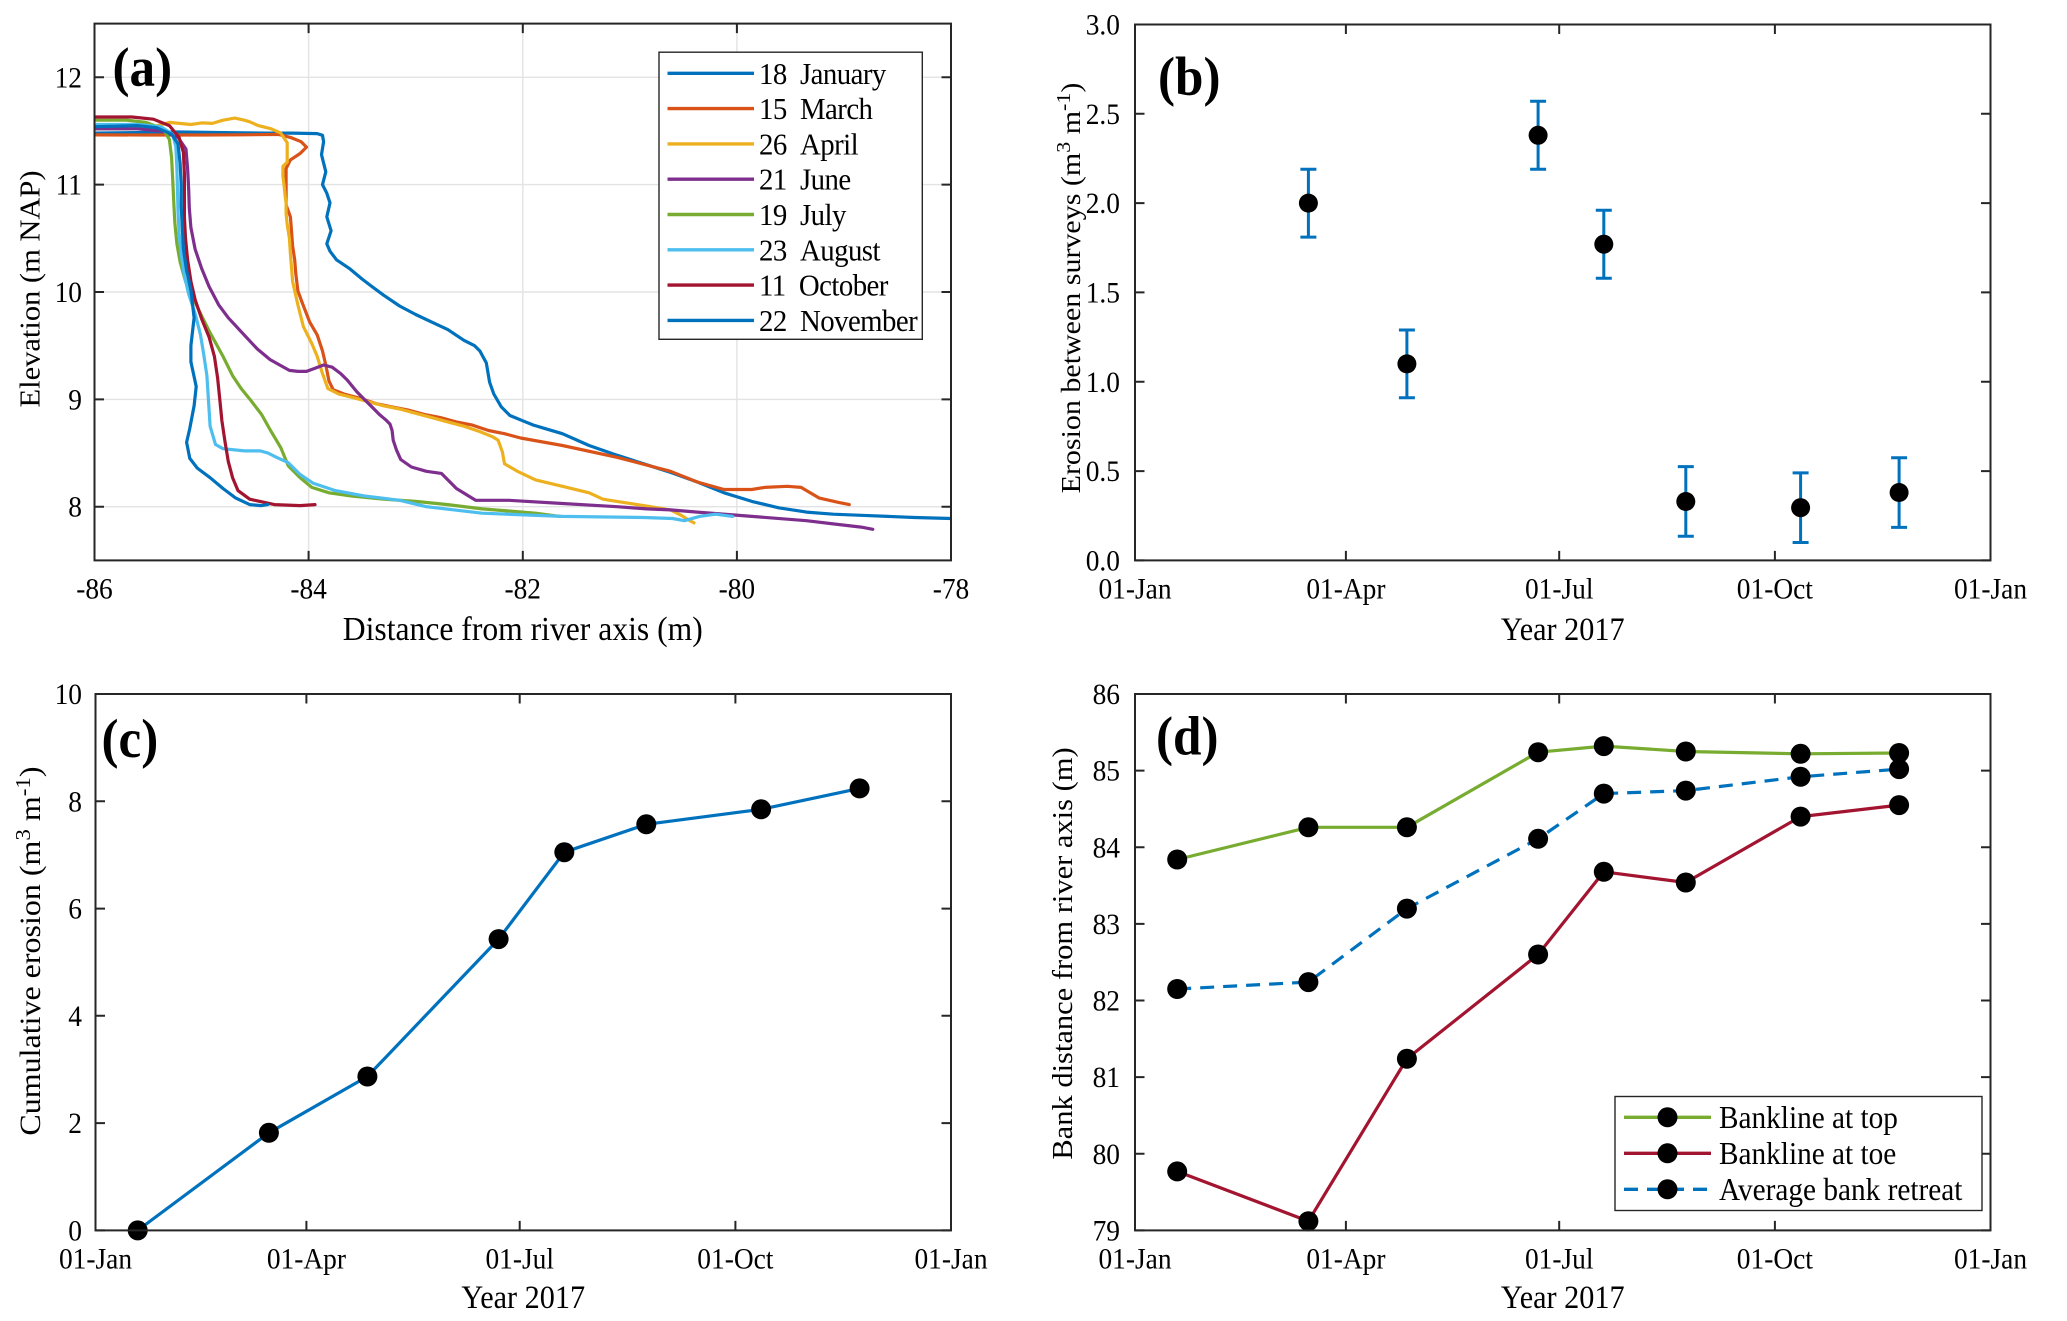  Describe the element at coordinates (1103, 294) in the screenshot. I see `svg-text: 1.5` at that location.